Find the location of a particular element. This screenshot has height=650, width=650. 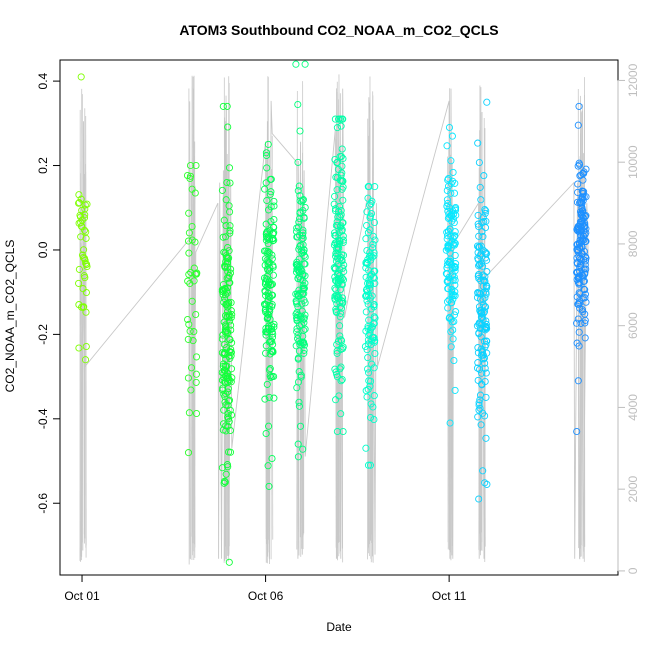

y-axis-label: CO2_NOAA_m_CO2_QCLS is located at coordinates (10, 316).